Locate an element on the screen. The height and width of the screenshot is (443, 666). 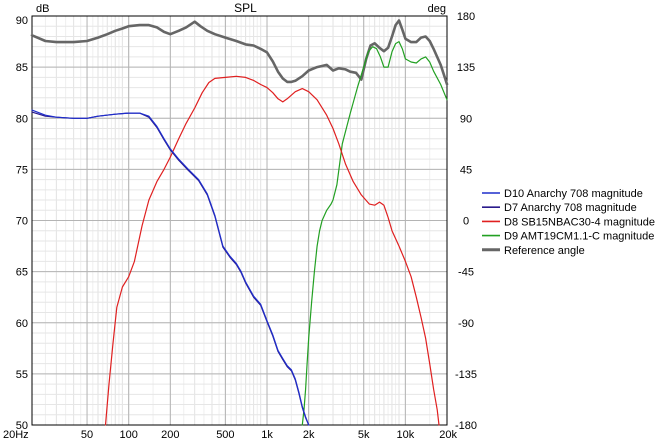
legend-label: D9 AMT19CM1.1-C magnitude is located at coordinates (579, 237).